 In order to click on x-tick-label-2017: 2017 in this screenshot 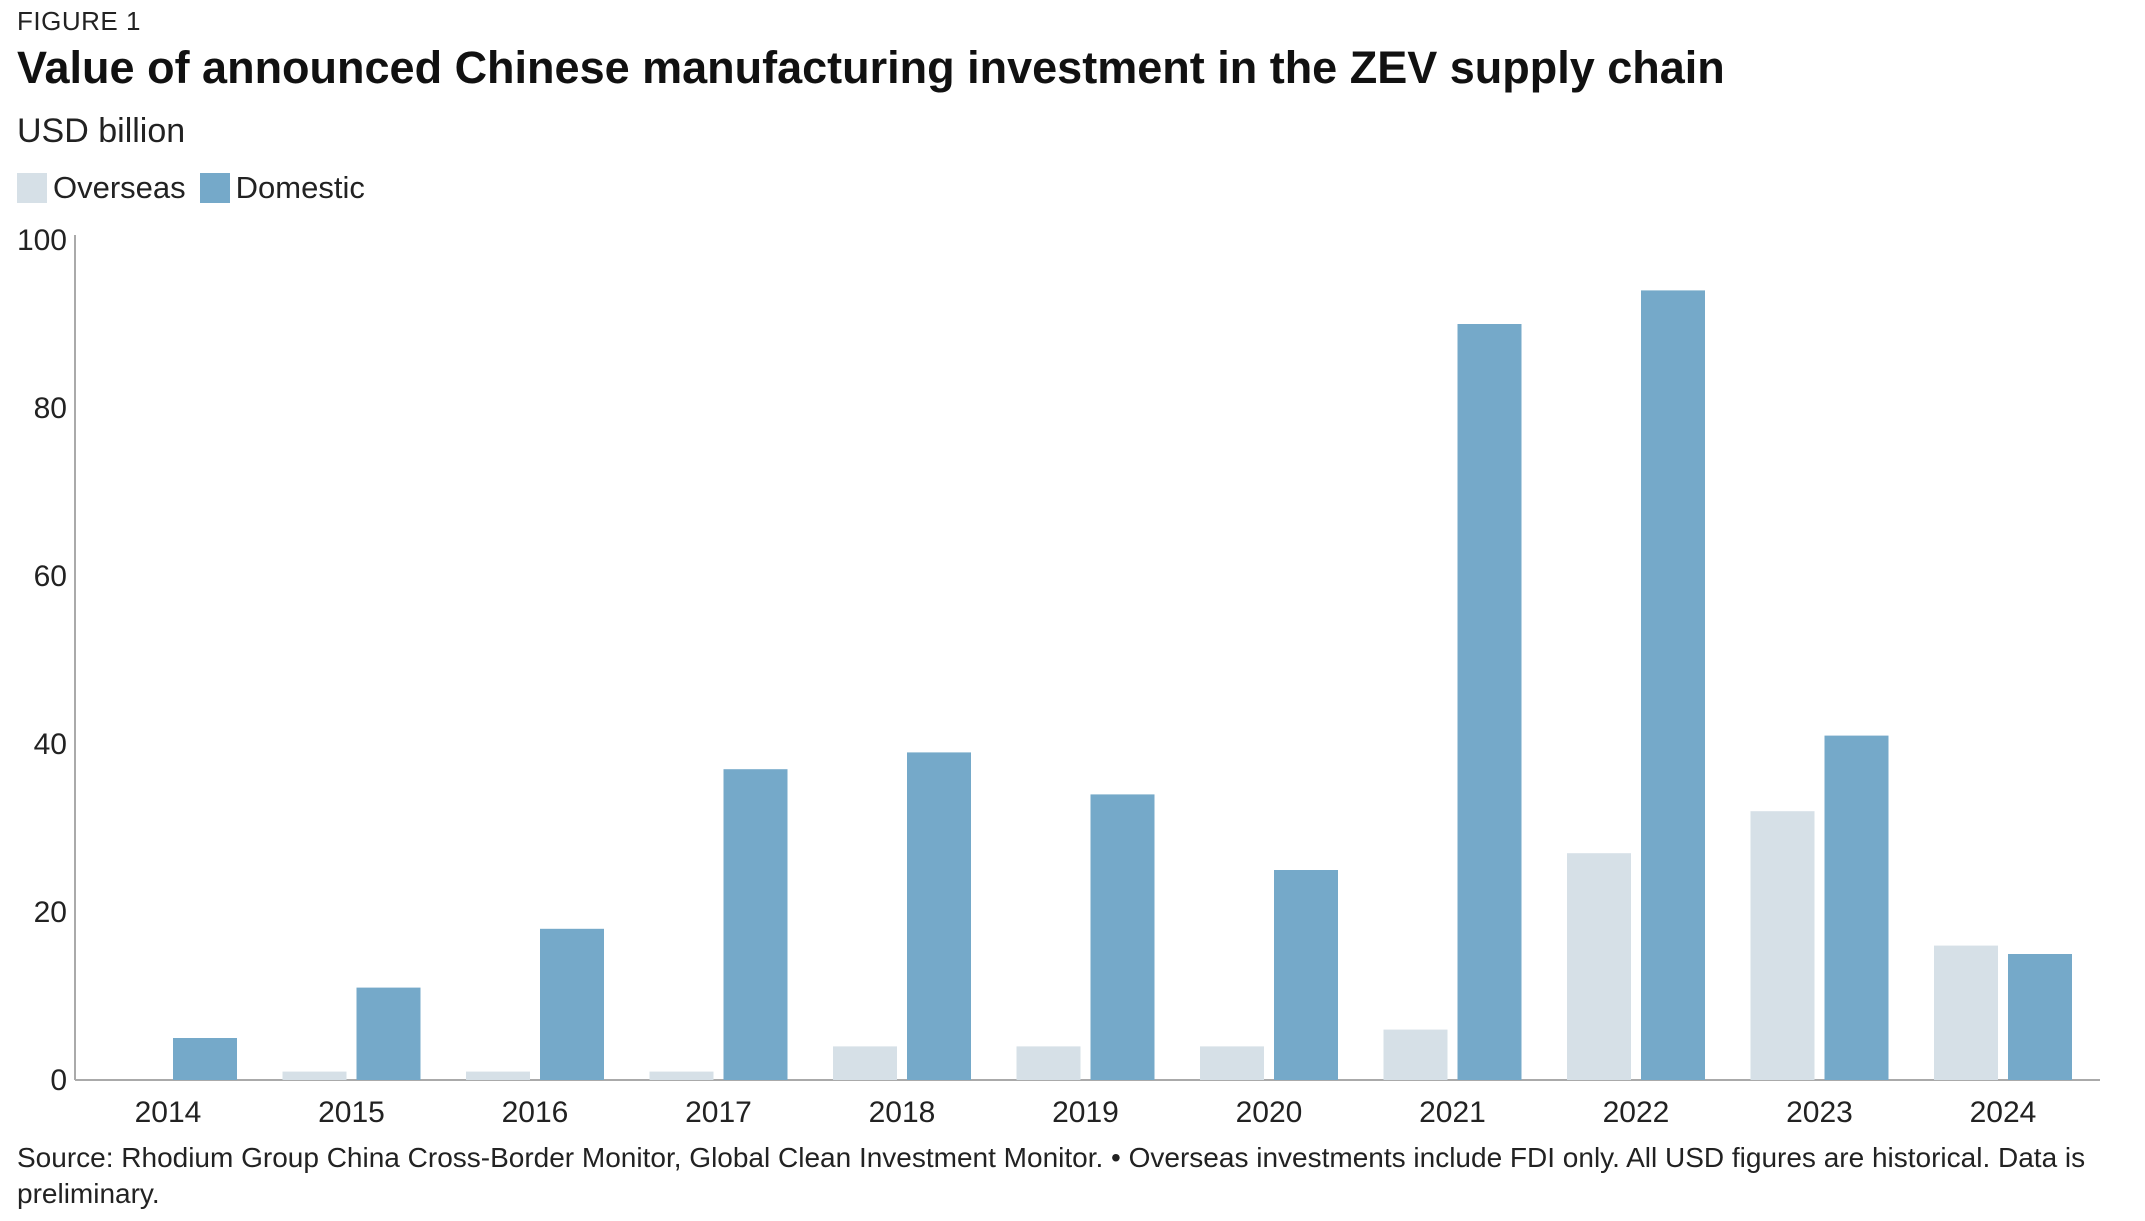, I will do `click(718, 1112)`.